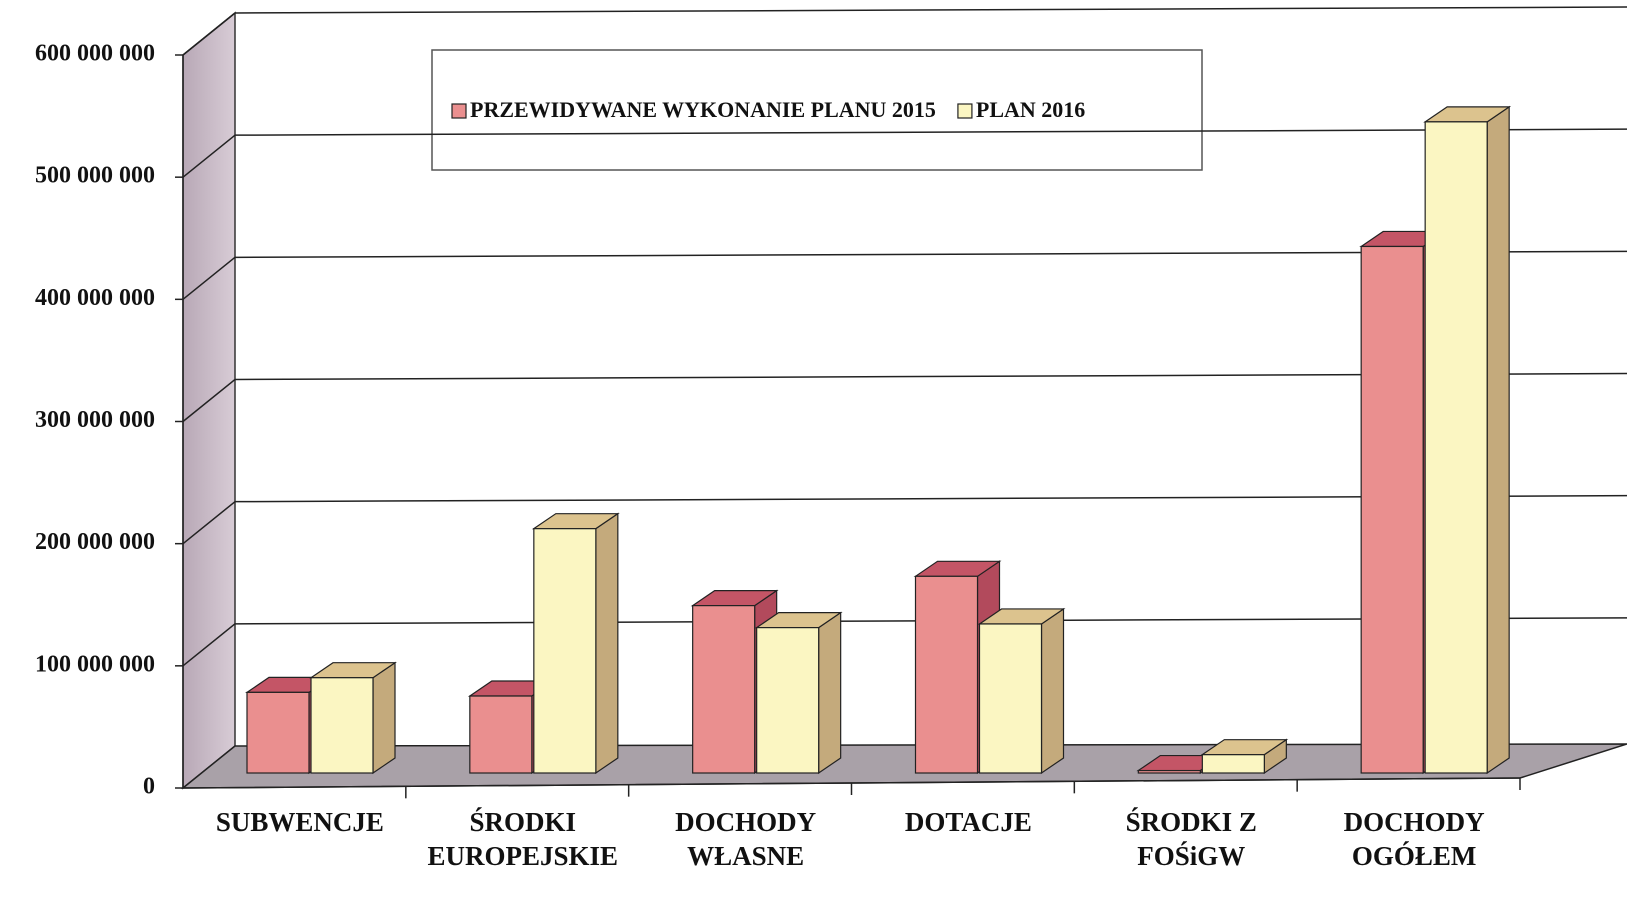  What do you see at coordinates (1414, 839) in the screenshot?
I see `x-tick-label: DOCHODY OGÓŁEM` at bounding box center [1414, 839].